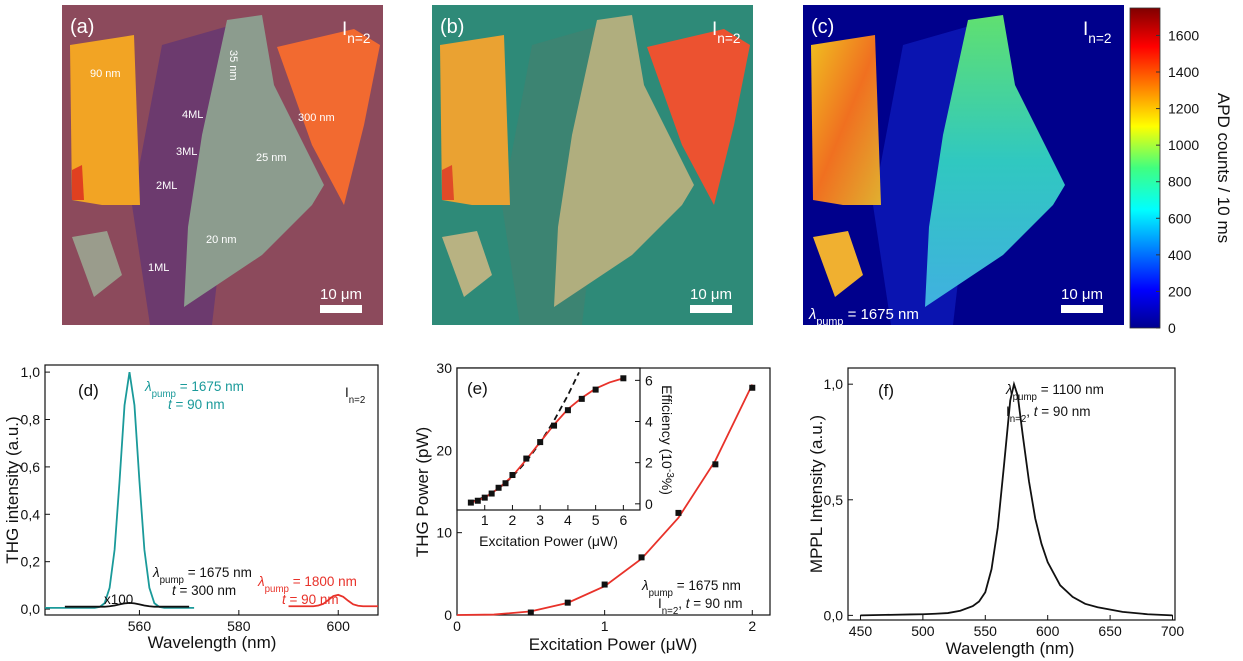  I want to click on flake-label: 4ML, so click(192, 115).